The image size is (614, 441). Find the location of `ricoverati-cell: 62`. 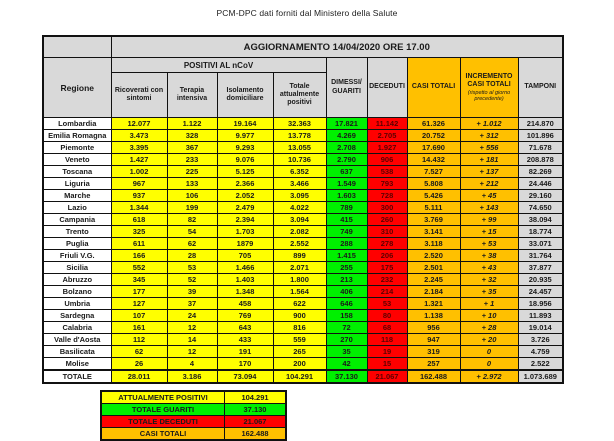

ricoverati-cell: 62 is located at coordinates (139, 351).